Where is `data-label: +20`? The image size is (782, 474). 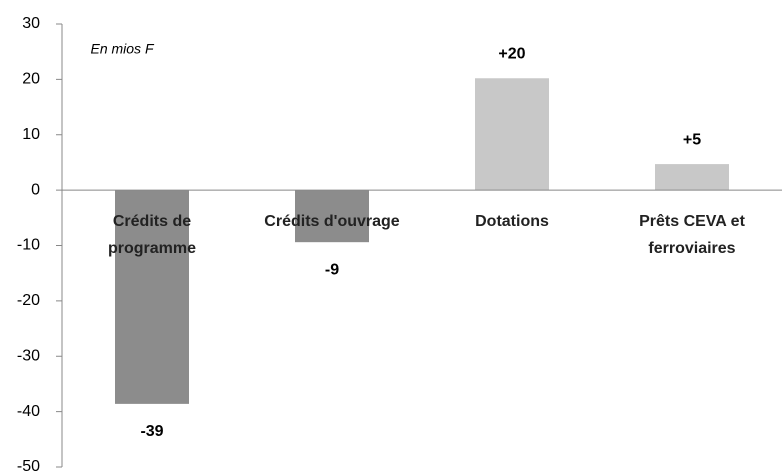
data-label: +20 is located at coordinates (511, 53).